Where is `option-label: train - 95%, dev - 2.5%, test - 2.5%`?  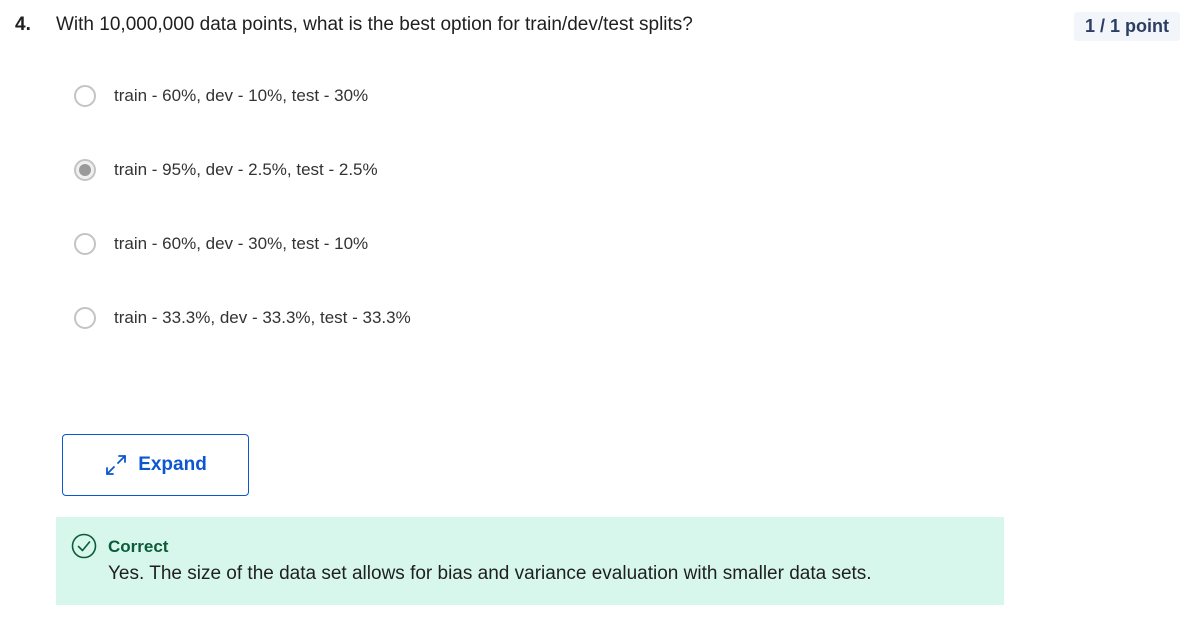 option-label: train - 95%, dev - 2.5%, test - 2.5% is located at coordinates (246, 169).